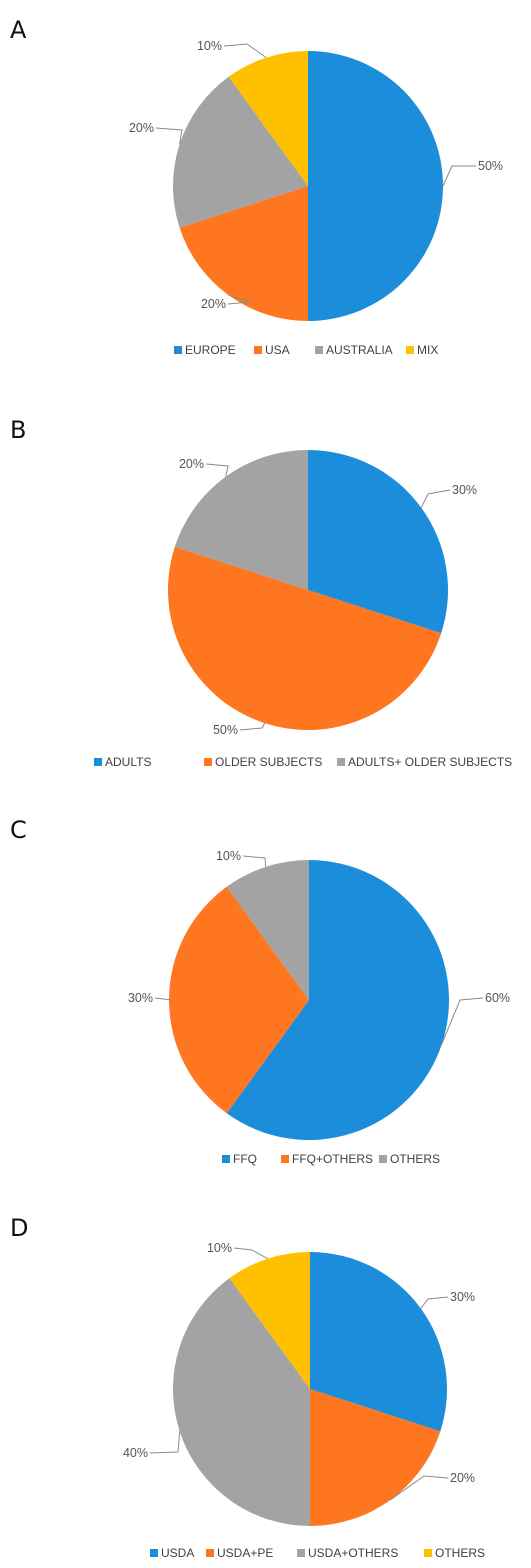 The width and height of the screenshot is (531, 1568). What do you see at coordinates (378, 1342) in the screenshot?
I see `pie-slice-usda` at bounding box center [378, 1342].